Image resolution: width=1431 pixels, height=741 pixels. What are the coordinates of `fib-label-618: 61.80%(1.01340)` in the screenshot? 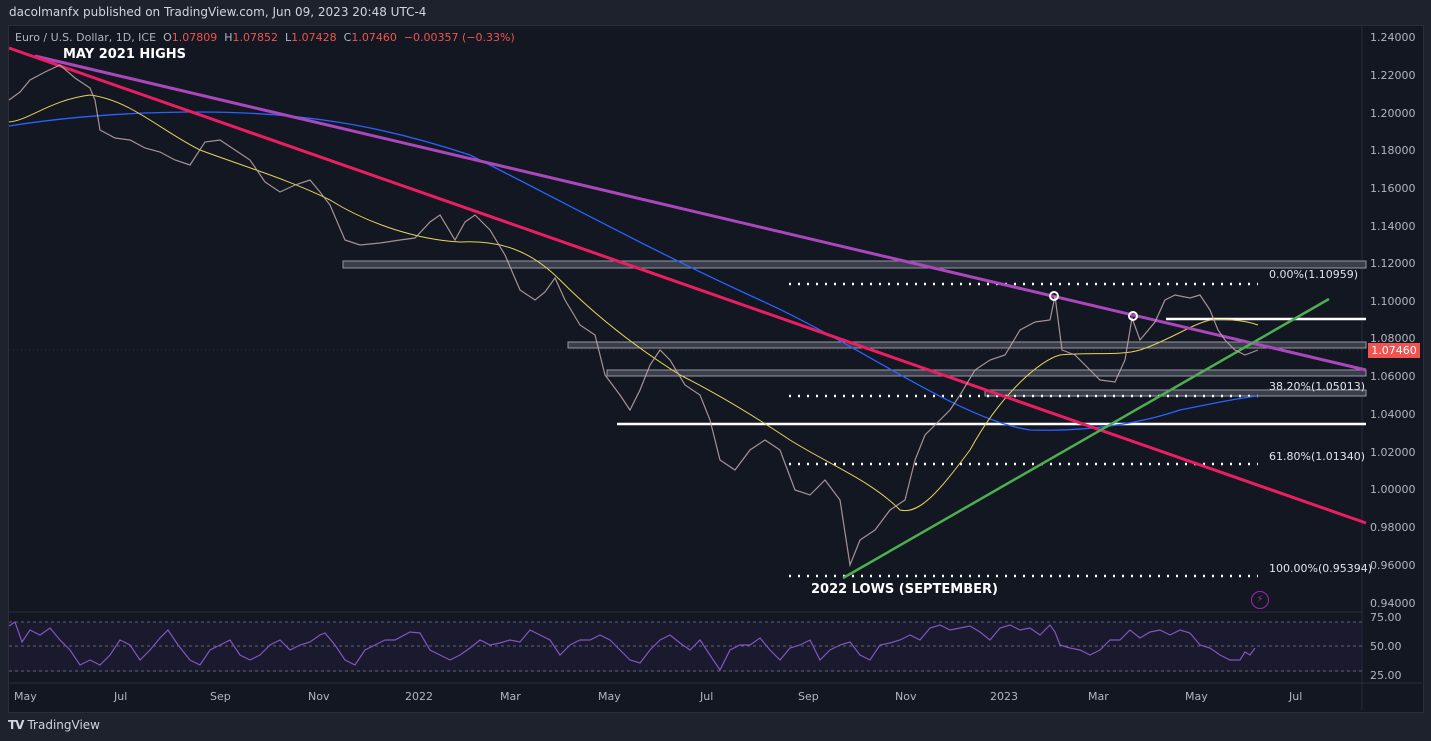 It's located at (1317, 456).